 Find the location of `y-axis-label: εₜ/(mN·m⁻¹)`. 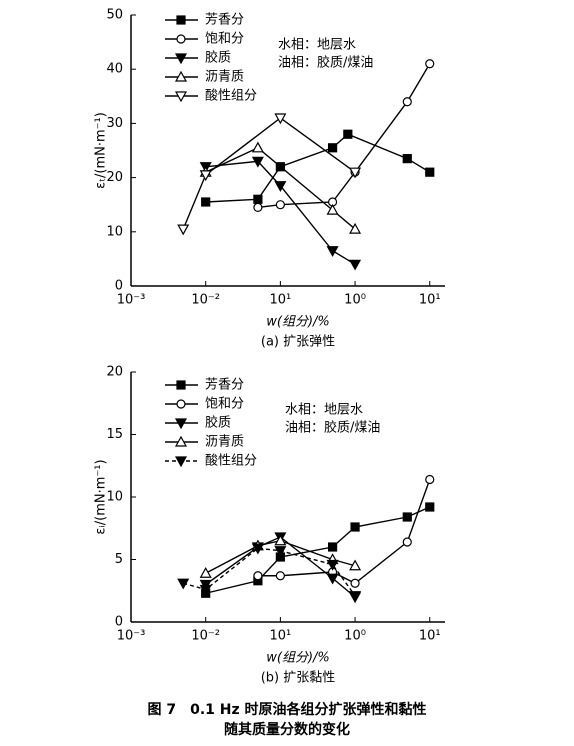

y-axis-label: εₜ/(mN·m⁻¹) is located at coordinates (101, 150).